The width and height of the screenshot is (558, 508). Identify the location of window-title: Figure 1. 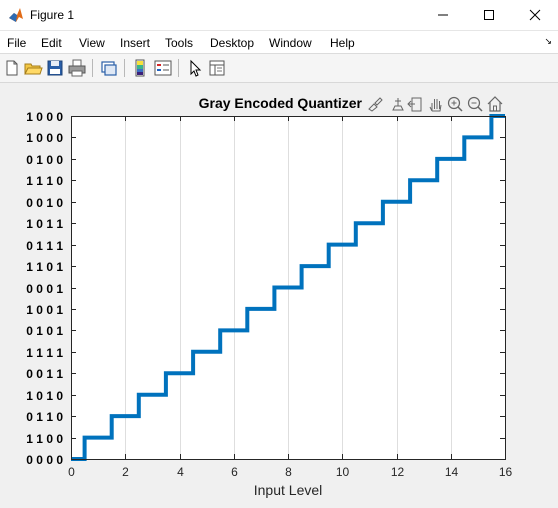
(52, 15).